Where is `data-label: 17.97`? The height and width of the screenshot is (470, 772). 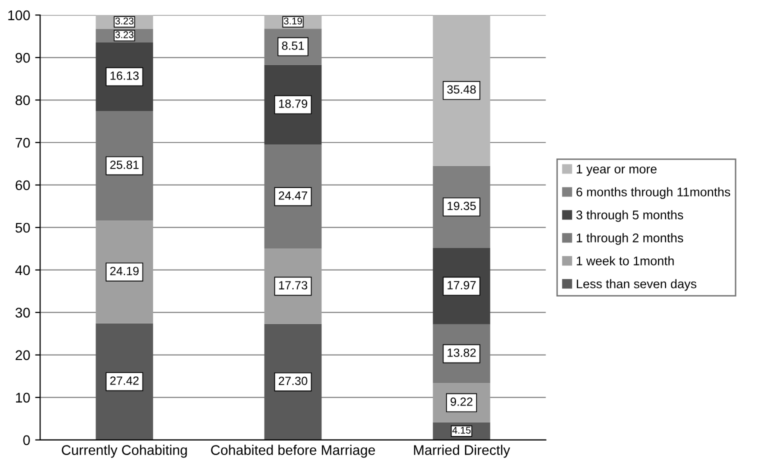 data-label: 17.97 is located at coordinates (462, 285).